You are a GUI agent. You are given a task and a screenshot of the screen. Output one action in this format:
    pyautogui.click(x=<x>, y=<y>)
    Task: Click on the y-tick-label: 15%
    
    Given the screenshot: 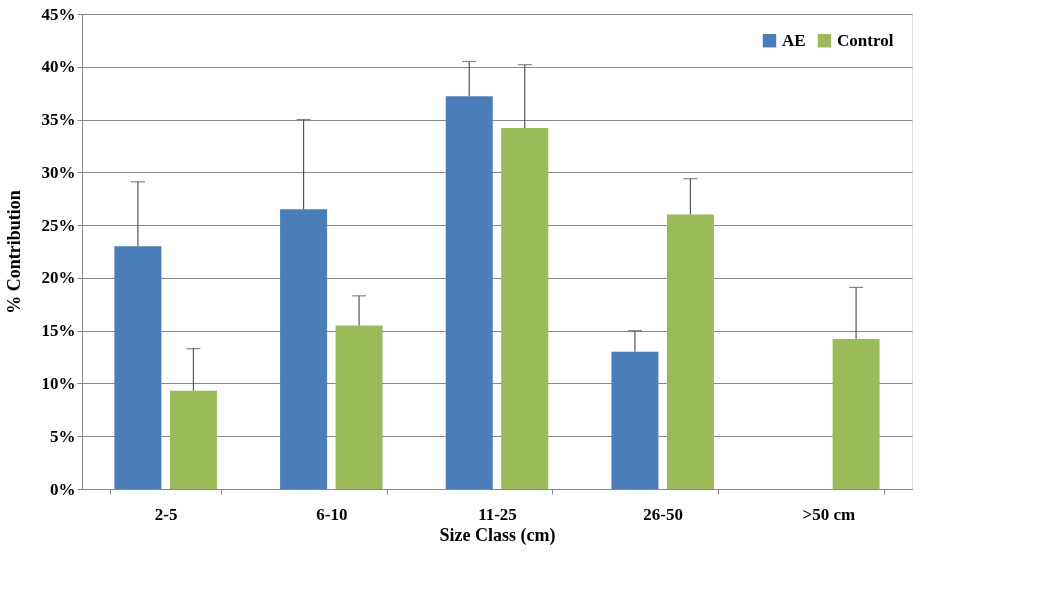 What is the action you would take?
    pyautogui.click(x=58, y=331)
    